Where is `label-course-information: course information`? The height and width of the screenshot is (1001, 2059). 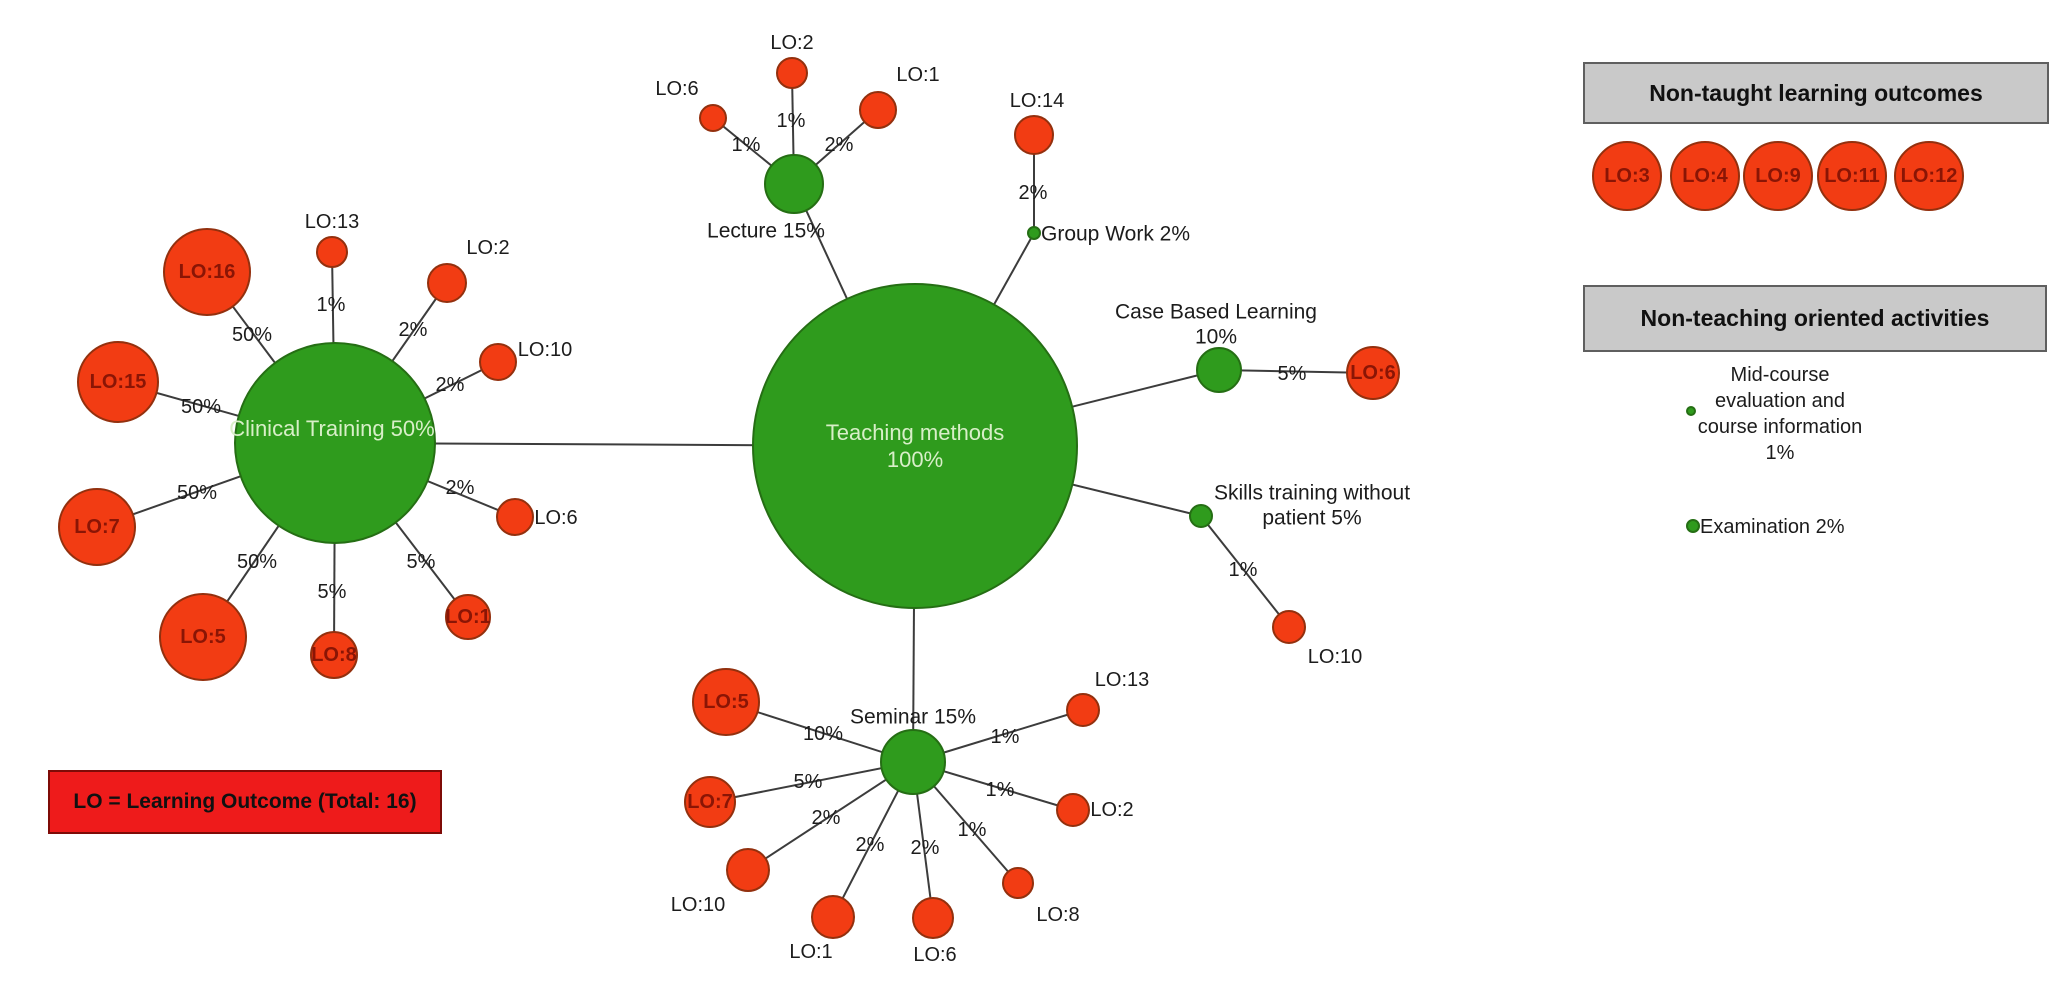 label-course-information: course information is located at coordinates (1780, 427).